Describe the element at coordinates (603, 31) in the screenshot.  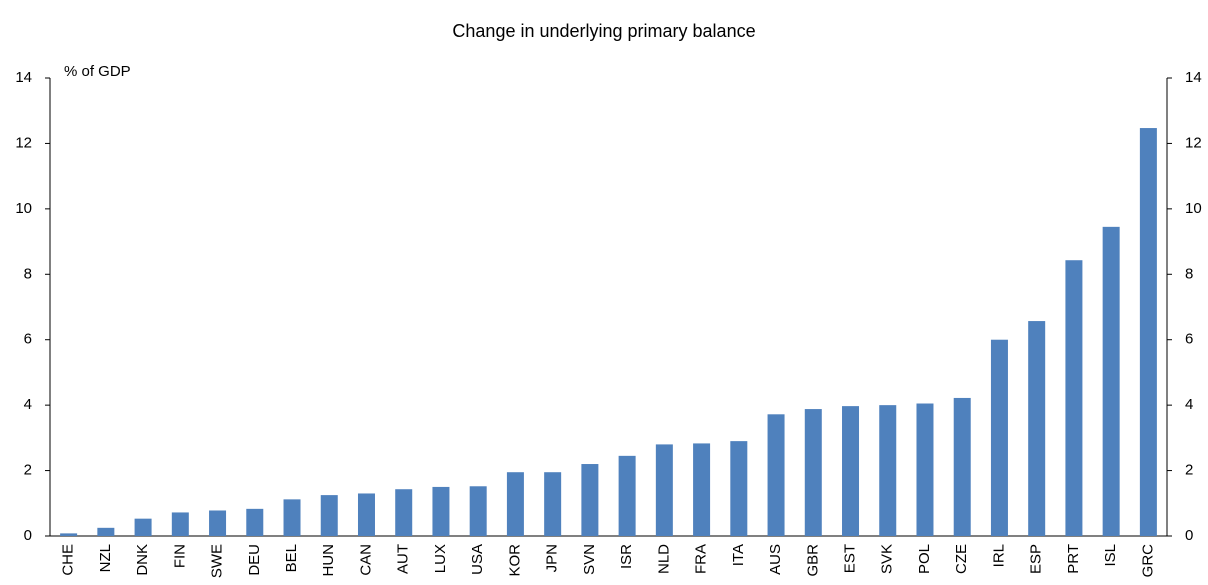
I see `chart-title: Change in underlying primary balance` at that location.